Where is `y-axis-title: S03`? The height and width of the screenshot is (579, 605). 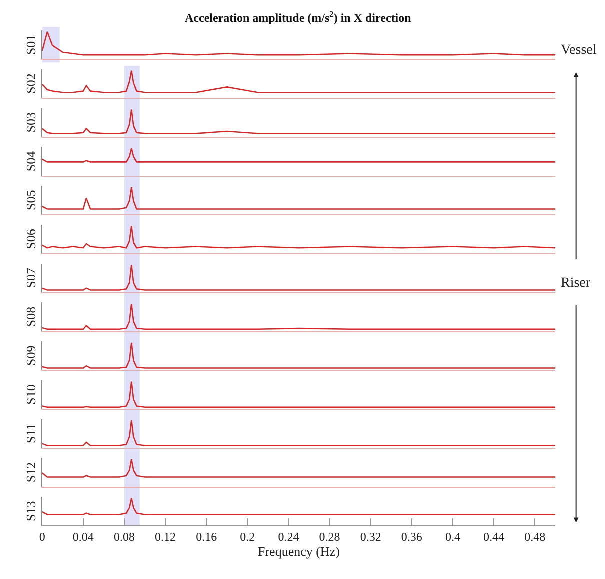 y-axis-title: S03 is located at coordinates (30, 122).